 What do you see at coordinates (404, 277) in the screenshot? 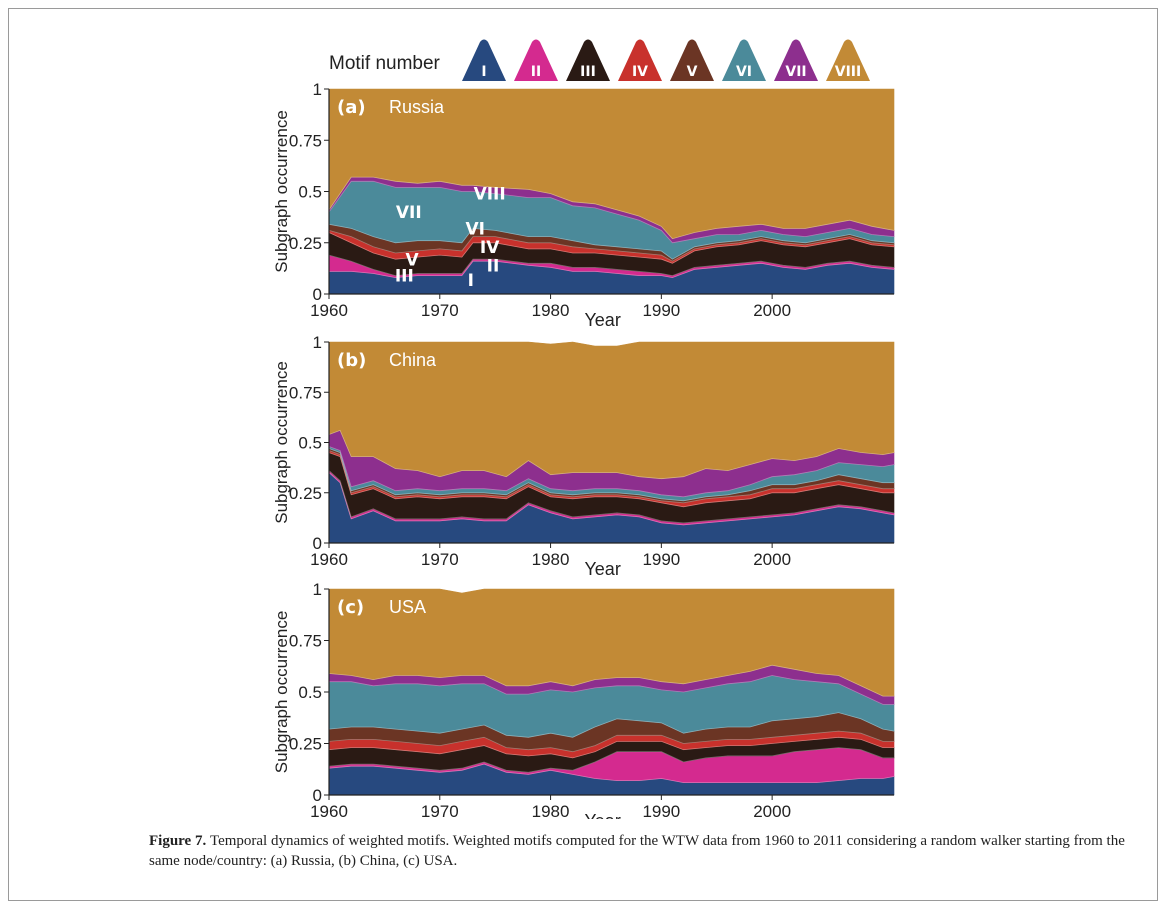
I see `annotation-iii: III` at bounding box center [404, 277].